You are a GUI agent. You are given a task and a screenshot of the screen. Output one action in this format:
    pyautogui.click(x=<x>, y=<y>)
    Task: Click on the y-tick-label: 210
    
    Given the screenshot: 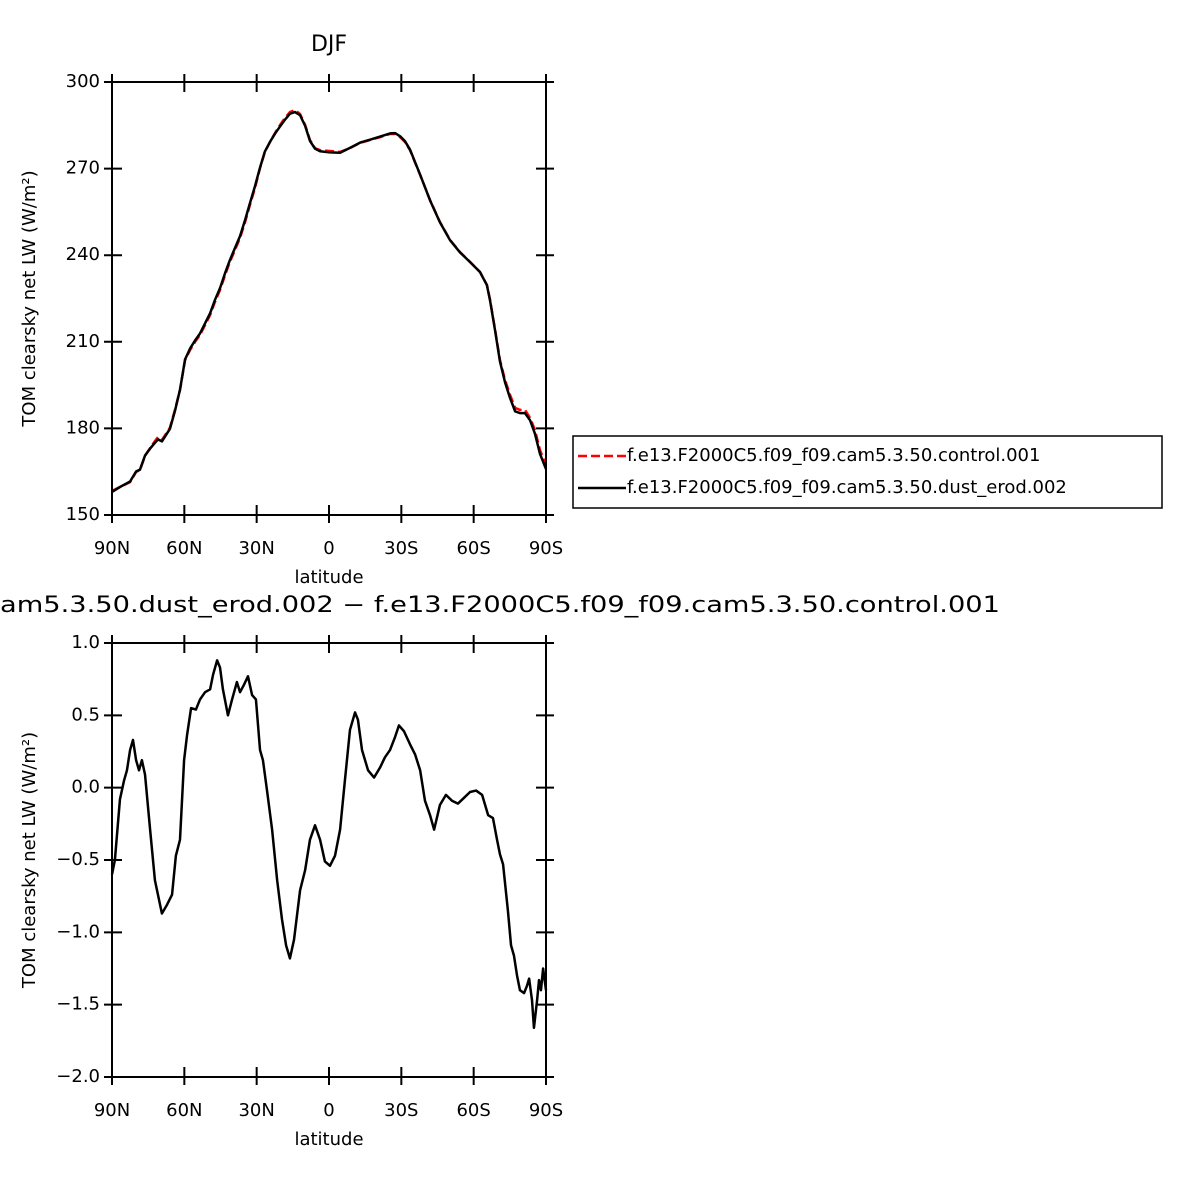 What is the action you would take?
    pyautogui.click(x=83, y=341)
    